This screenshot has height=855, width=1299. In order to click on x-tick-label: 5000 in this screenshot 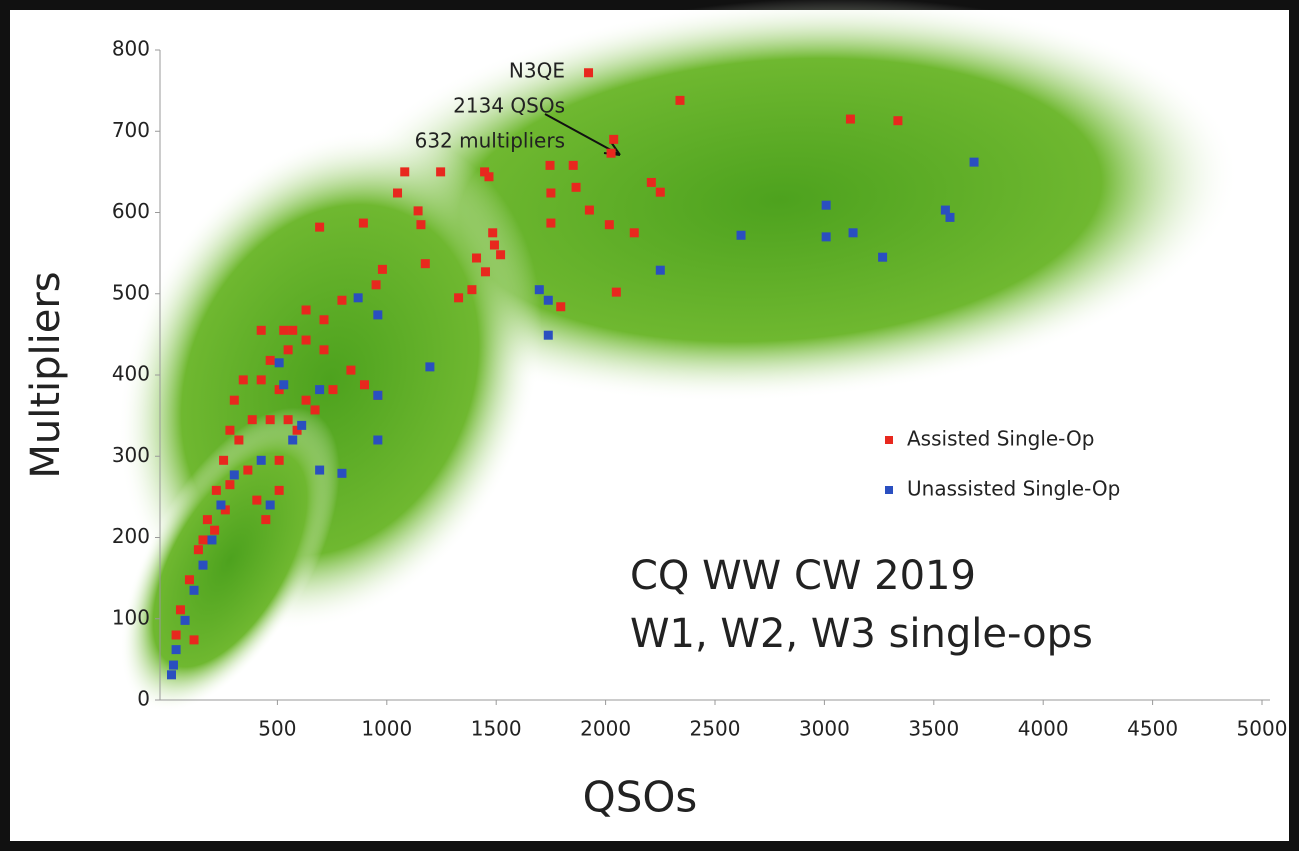, I will do `click(1262, 729)`.